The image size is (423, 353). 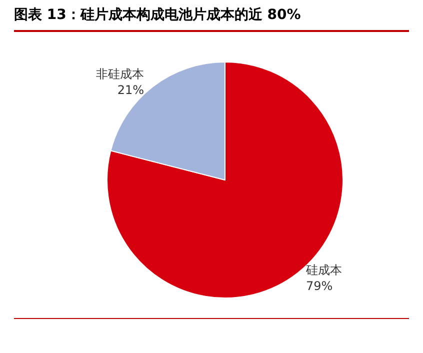 What do you see at coordinates (130, 90) in the screenshot?
I see `data-label: 21%` at bounding box center [130, 90].